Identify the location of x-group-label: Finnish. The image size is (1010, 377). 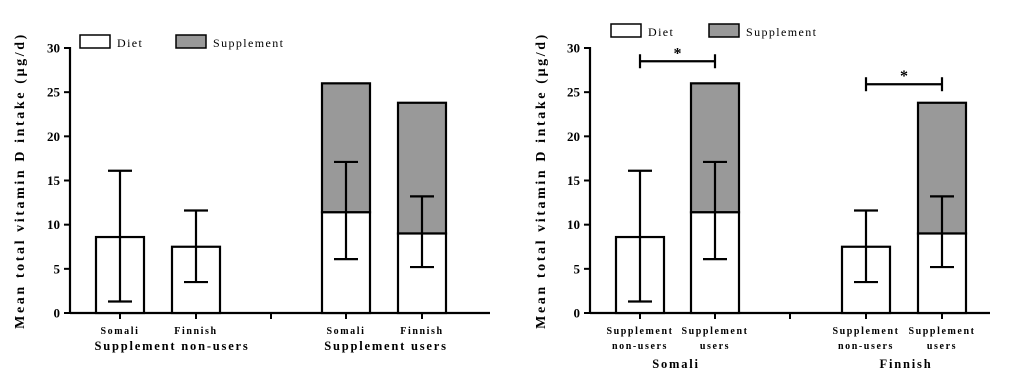
(906, 364).